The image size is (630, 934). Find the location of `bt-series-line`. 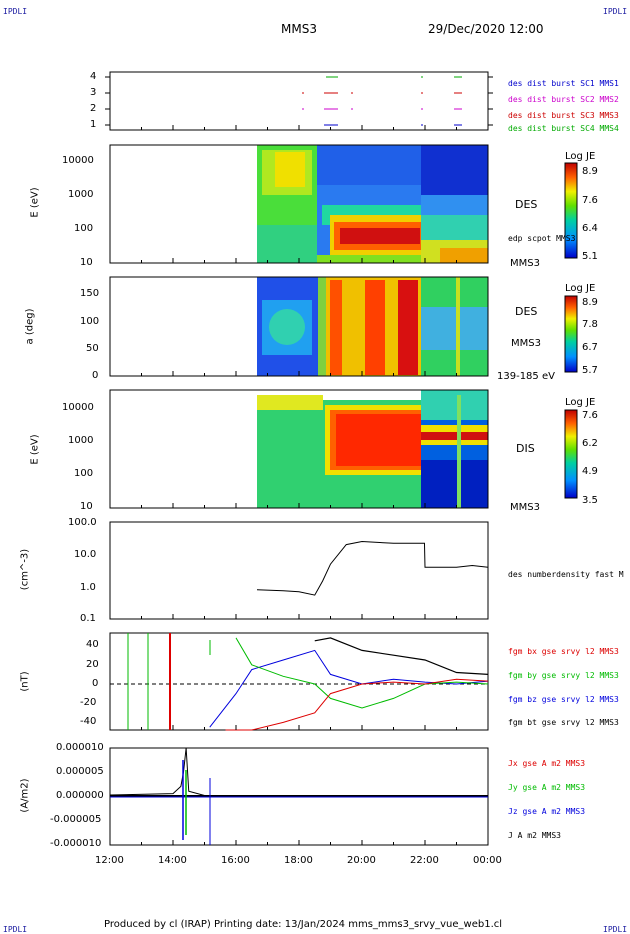

bt-series-line is located at coordinates (401, 656).